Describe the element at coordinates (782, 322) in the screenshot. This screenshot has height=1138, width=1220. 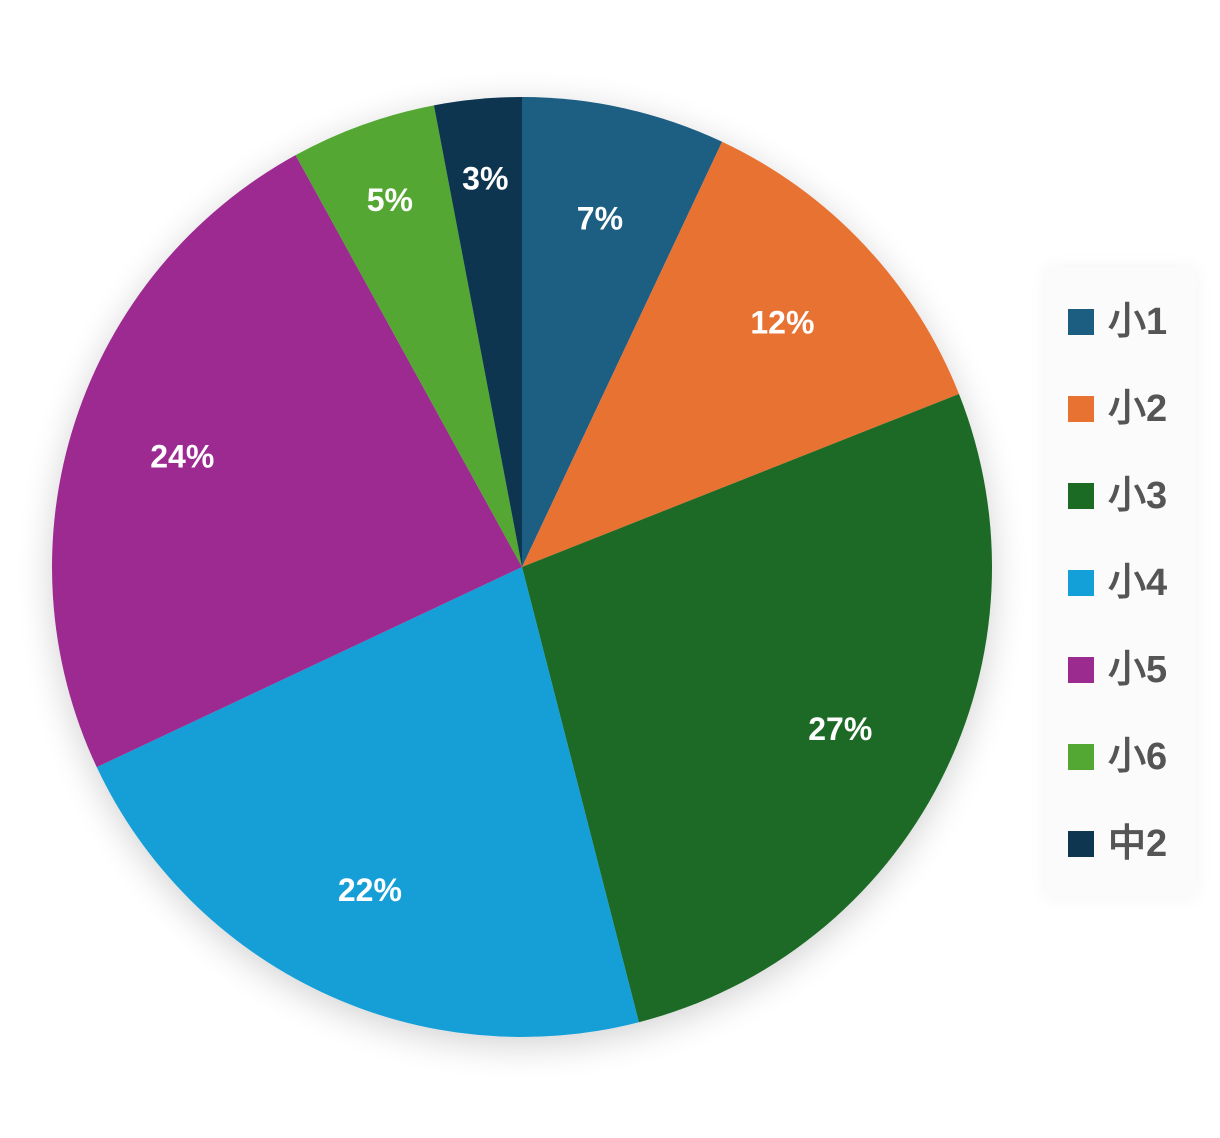
I see `data-label-小2: 12%` at that location.